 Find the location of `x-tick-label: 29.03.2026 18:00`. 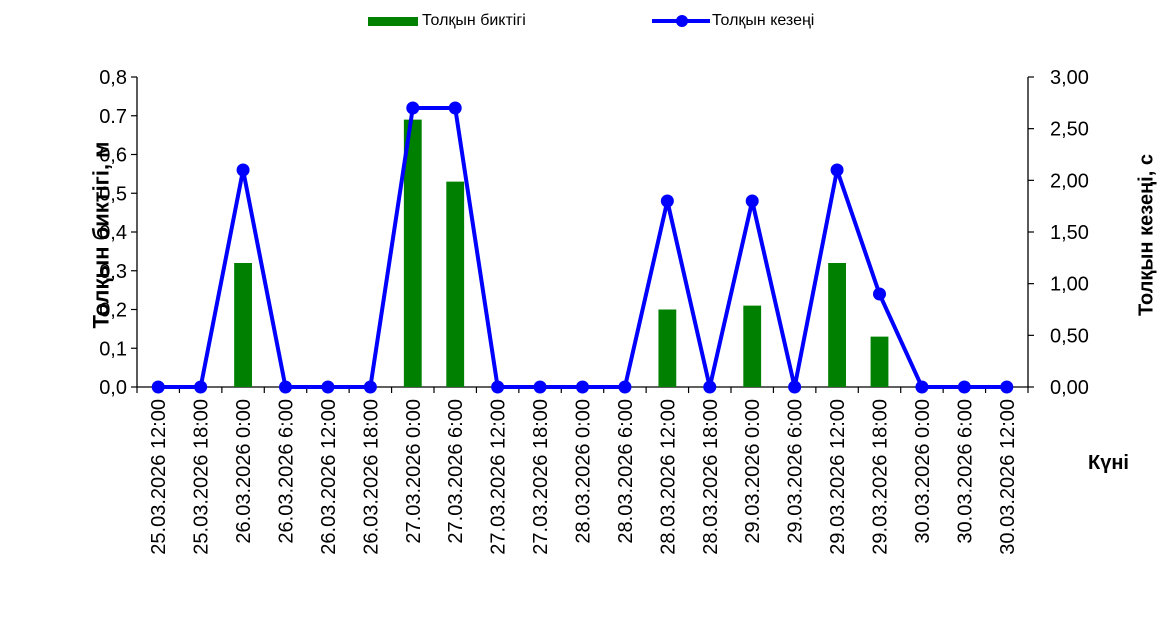

x-tick-label: 29.03.2026 18:00 is located at coordinates (881, 477).